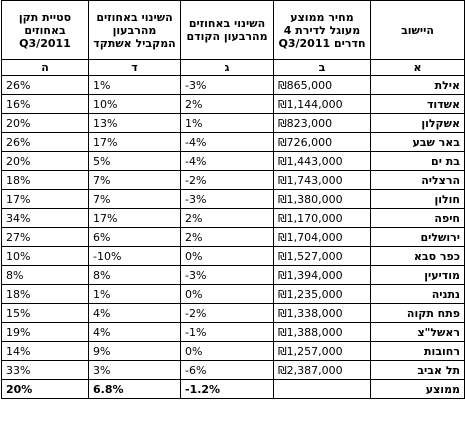  Describe the element at coordinates (322, 199) in the screenshot. I see `average-price: ₪1,380,000` at that location.